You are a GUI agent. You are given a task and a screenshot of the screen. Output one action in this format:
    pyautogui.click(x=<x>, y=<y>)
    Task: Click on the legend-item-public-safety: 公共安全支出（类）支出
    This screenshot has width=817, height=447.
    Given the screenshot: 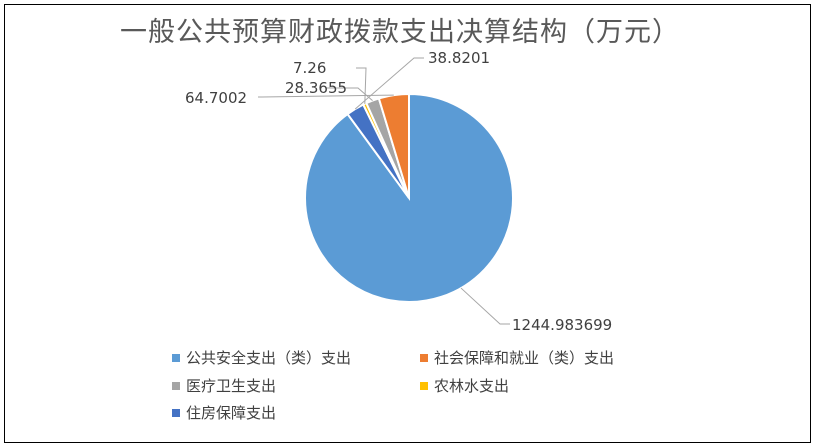 What is the action you would take?
    pyautogui.click(x=261, y=358)
    